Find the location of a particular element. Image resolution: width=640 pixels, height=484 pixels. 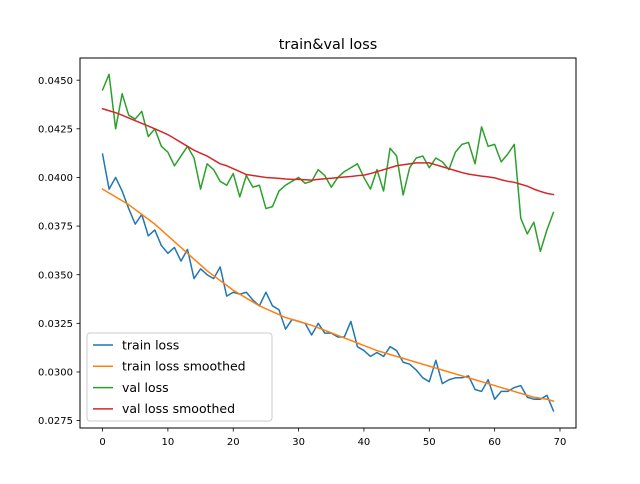

x-tick-label: 60 is located at coordinates (494, 442).